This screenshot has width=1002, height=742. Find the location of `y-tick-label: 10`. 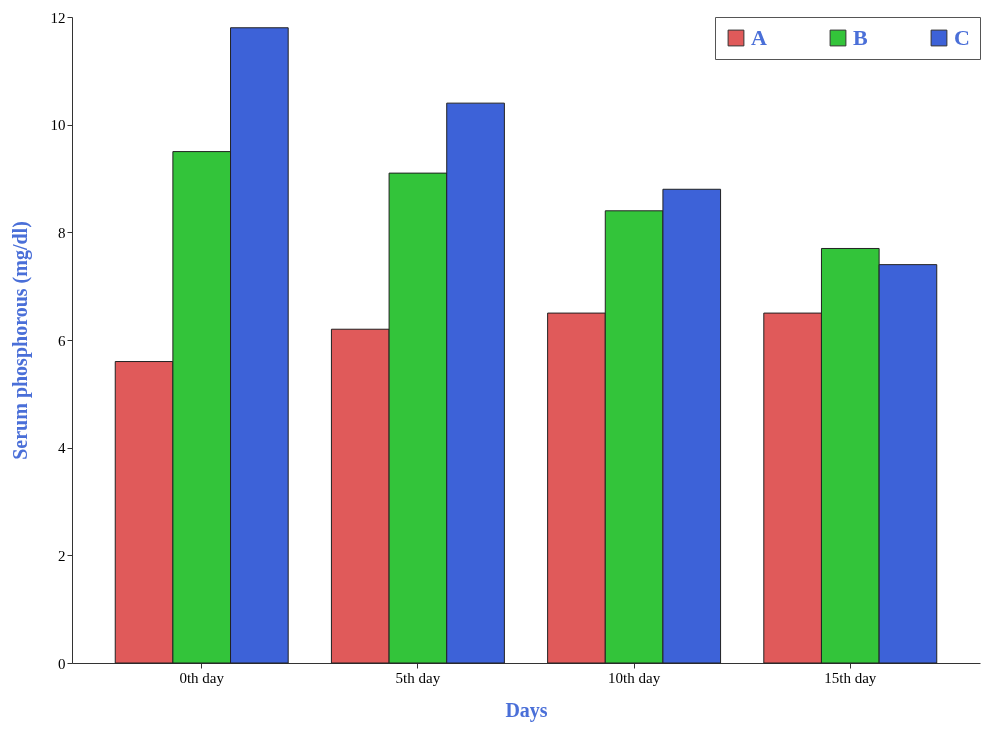

y-tick-label: 10 is located at coordinates (58, 125).